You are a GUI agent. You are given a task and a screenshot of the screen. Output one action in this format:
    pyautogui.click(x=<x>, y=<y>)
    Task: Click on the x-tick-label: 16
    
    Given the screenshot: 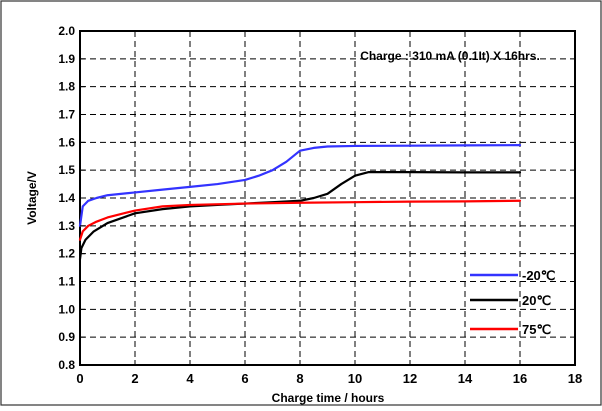 What is the action you would take?
    pyautogui.click(x=520, y=378)
    